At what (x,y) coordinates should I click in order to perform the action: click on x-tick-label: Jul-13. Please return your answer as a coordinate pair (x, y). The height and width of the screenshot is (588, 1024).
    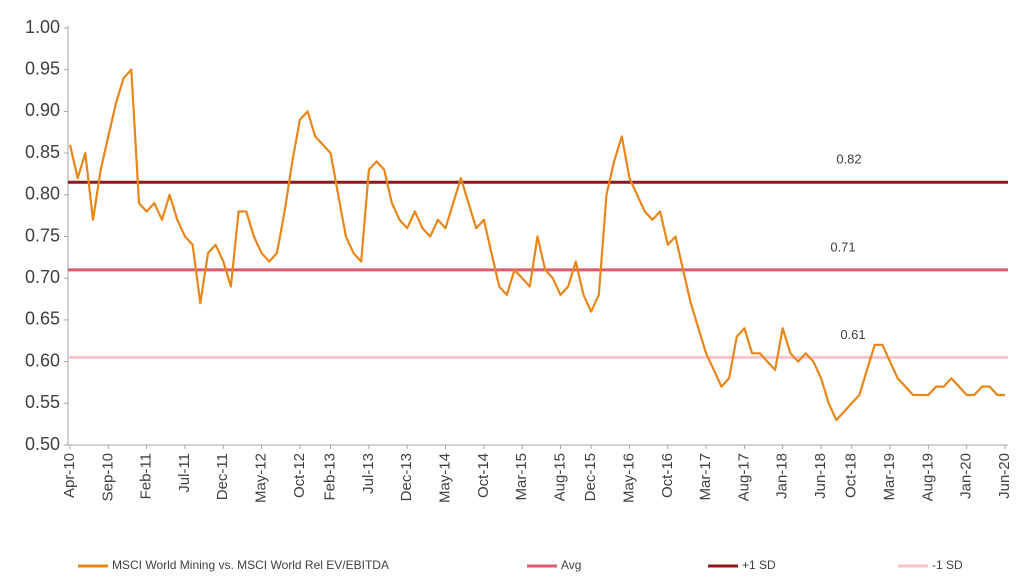
    Looking at the image, I should click on (368, 473).